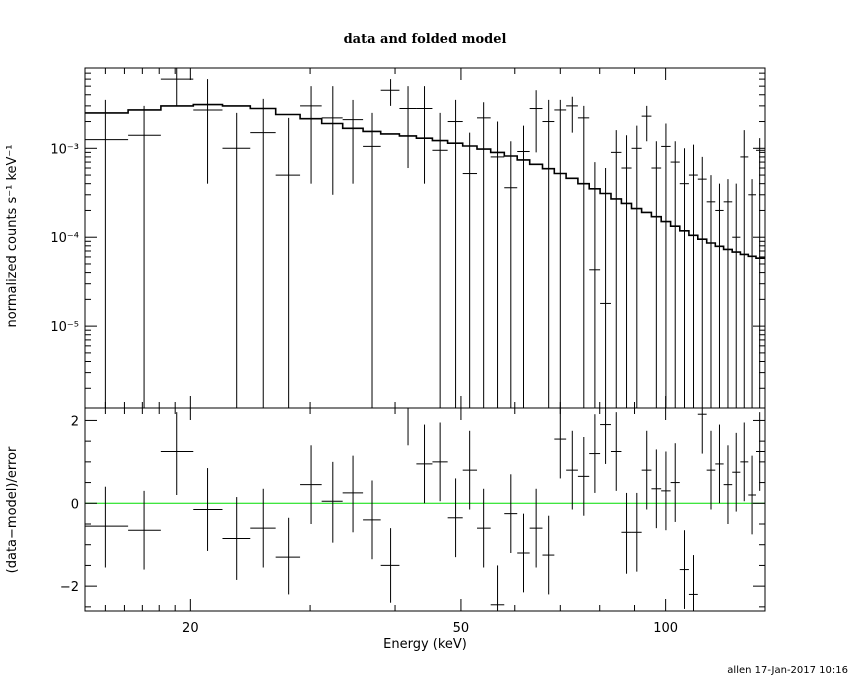 This screenshot has height=680, width=850. What do you see at coordinates (64, 149) in the screenshot?
I see `spectrum-y-tick-label: 10⁻³` at bounding box center [64, 149].